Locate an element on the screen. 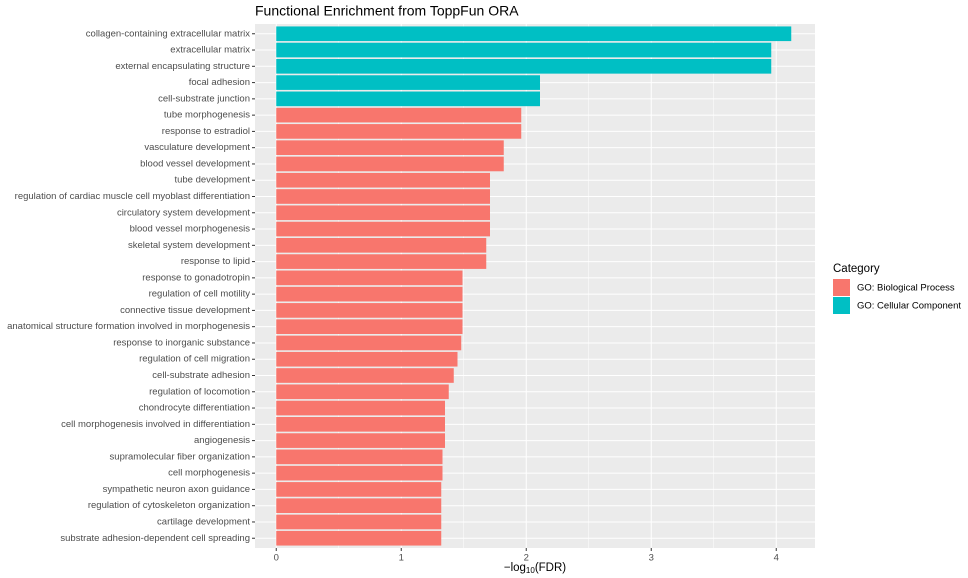  y-tick-label: regulation of locomotion is located at coordinates (199, 391).